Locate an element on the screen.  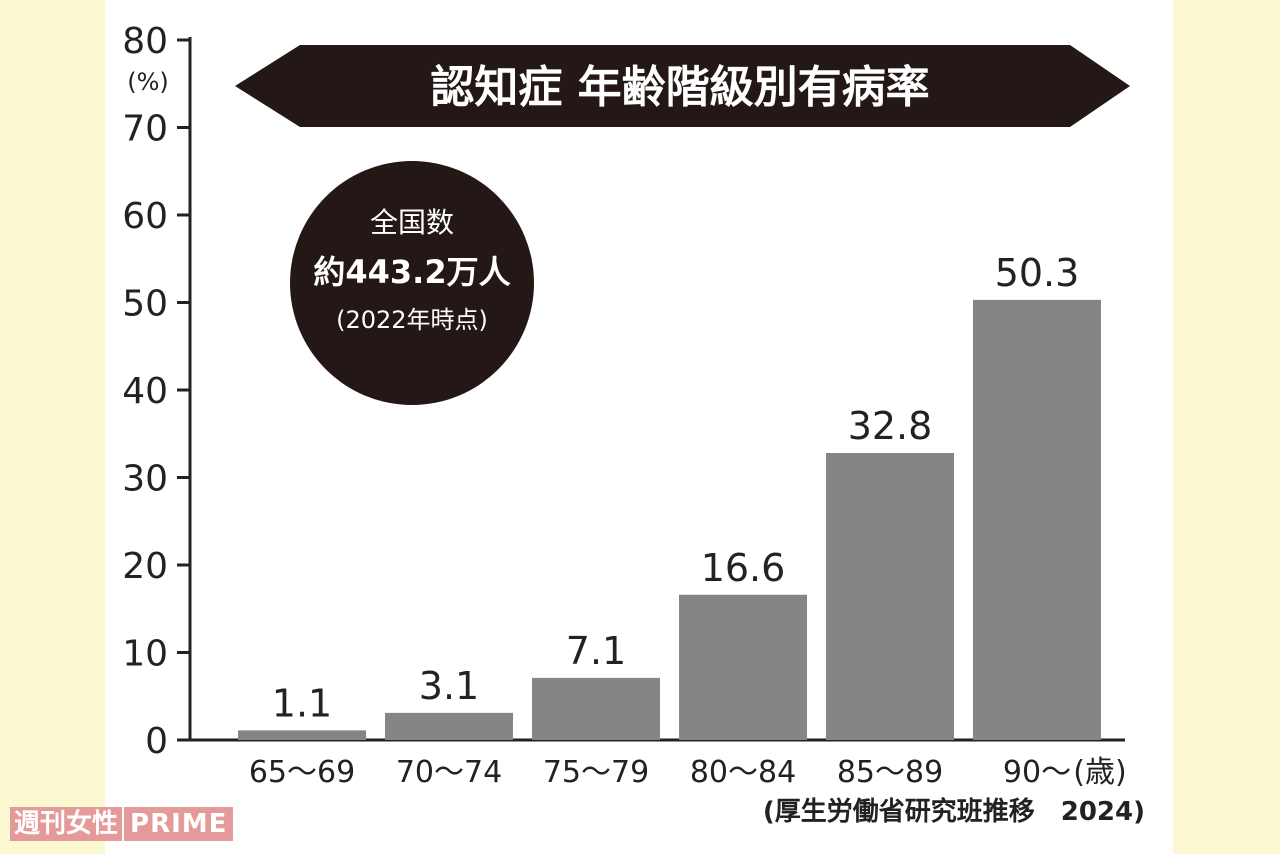
title-banner is located at coordinates (682, 86).